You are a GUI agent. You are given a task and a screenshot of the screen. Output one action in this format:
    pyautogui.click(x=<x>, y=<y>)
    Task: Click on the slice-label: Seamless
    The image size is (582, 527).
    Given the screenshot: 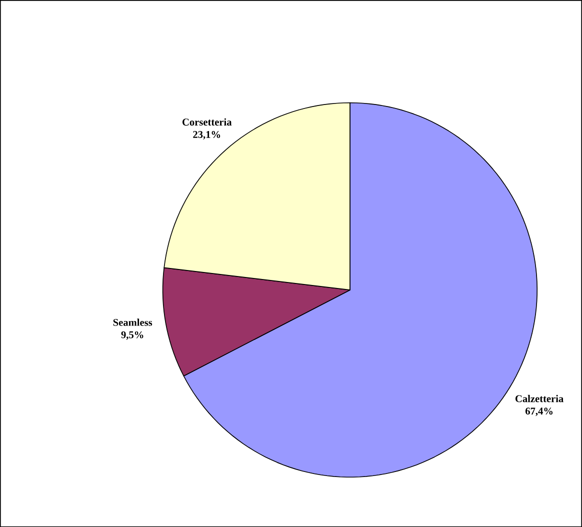 What is the action you would take?
    pyautogui.click(x=132, y=322)
    